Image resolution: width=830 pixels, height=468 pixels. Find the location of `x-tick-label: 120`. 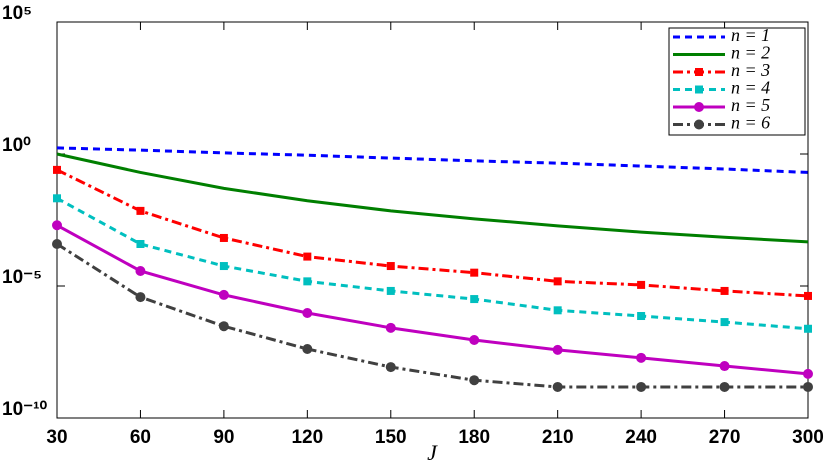

x-tick-label: 120 is located at coordinates (307, 437).